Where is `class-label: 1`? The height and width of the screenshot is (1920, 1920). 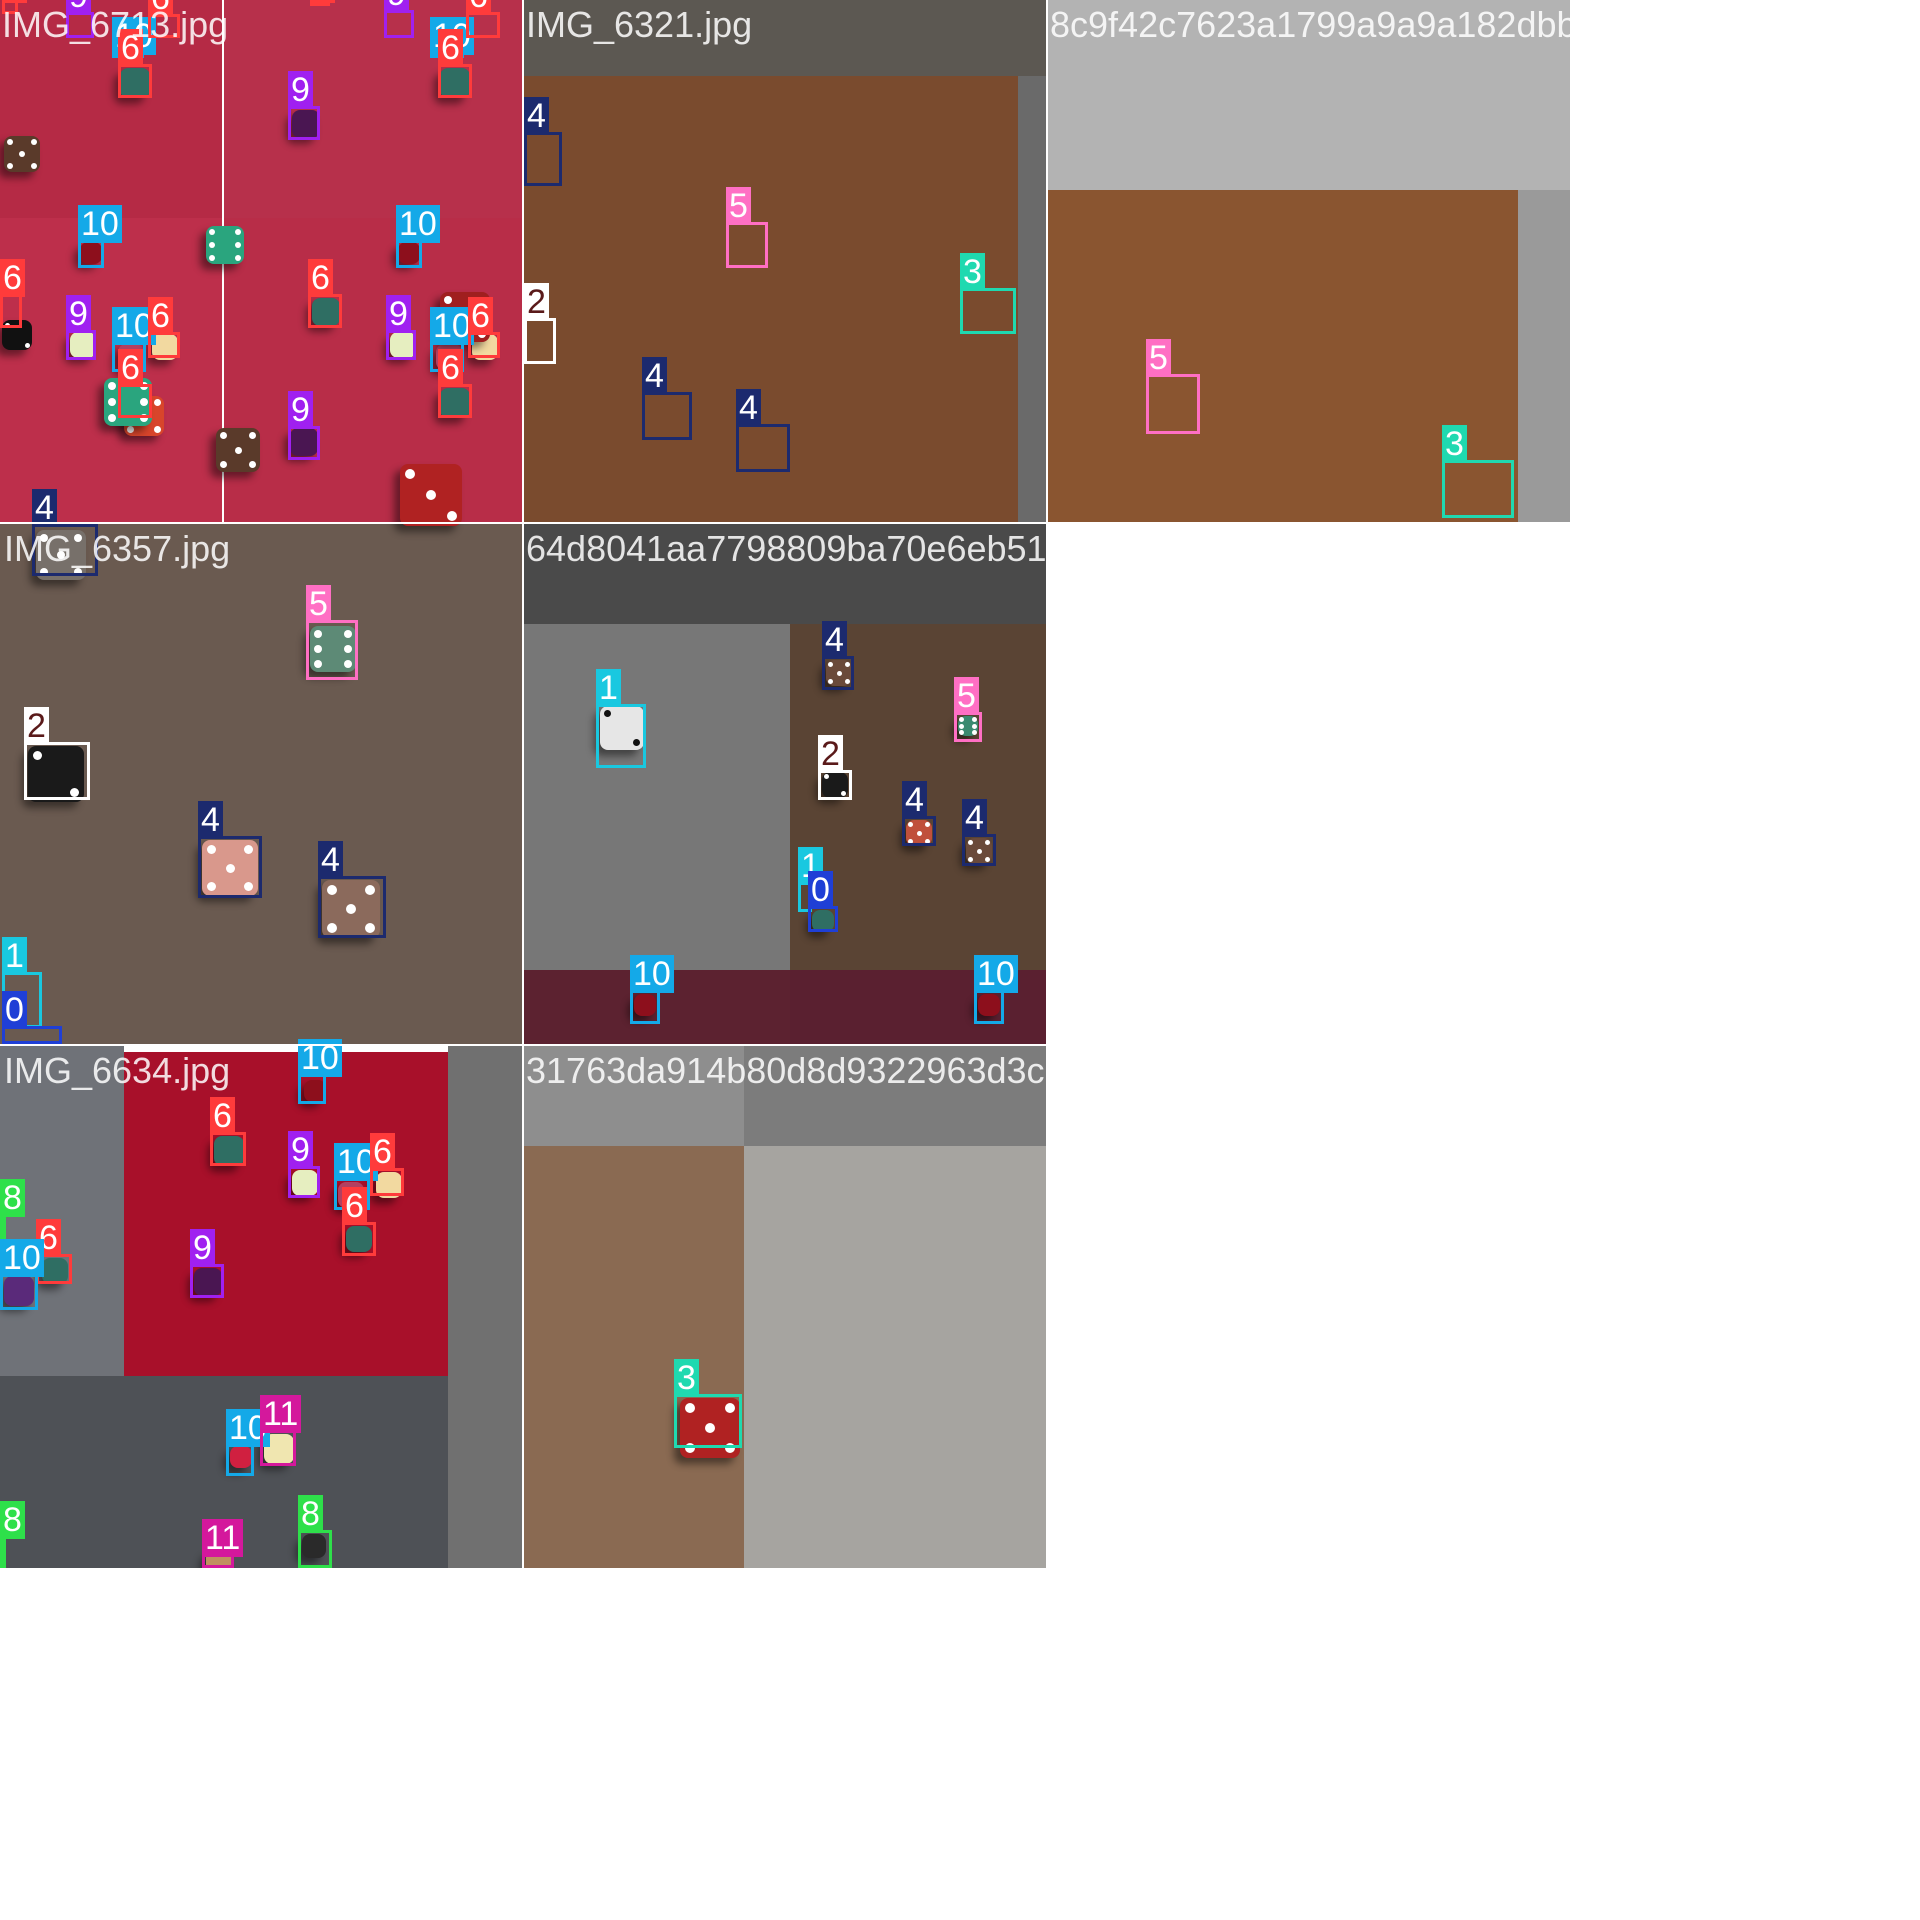
class-label: 1 is located at coordinates (608, 688).